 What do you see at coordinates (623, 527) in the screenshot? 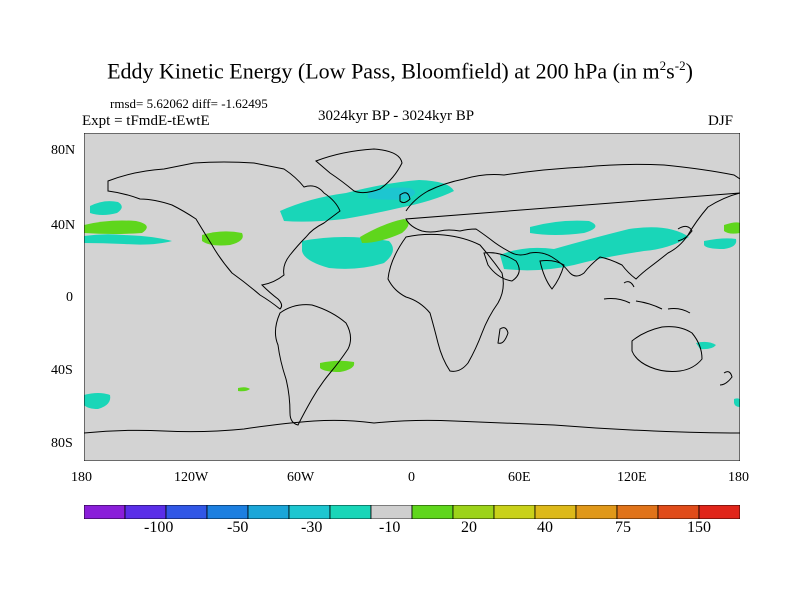
I see `colorbar-label: 75` at bounding box center [623, 527].